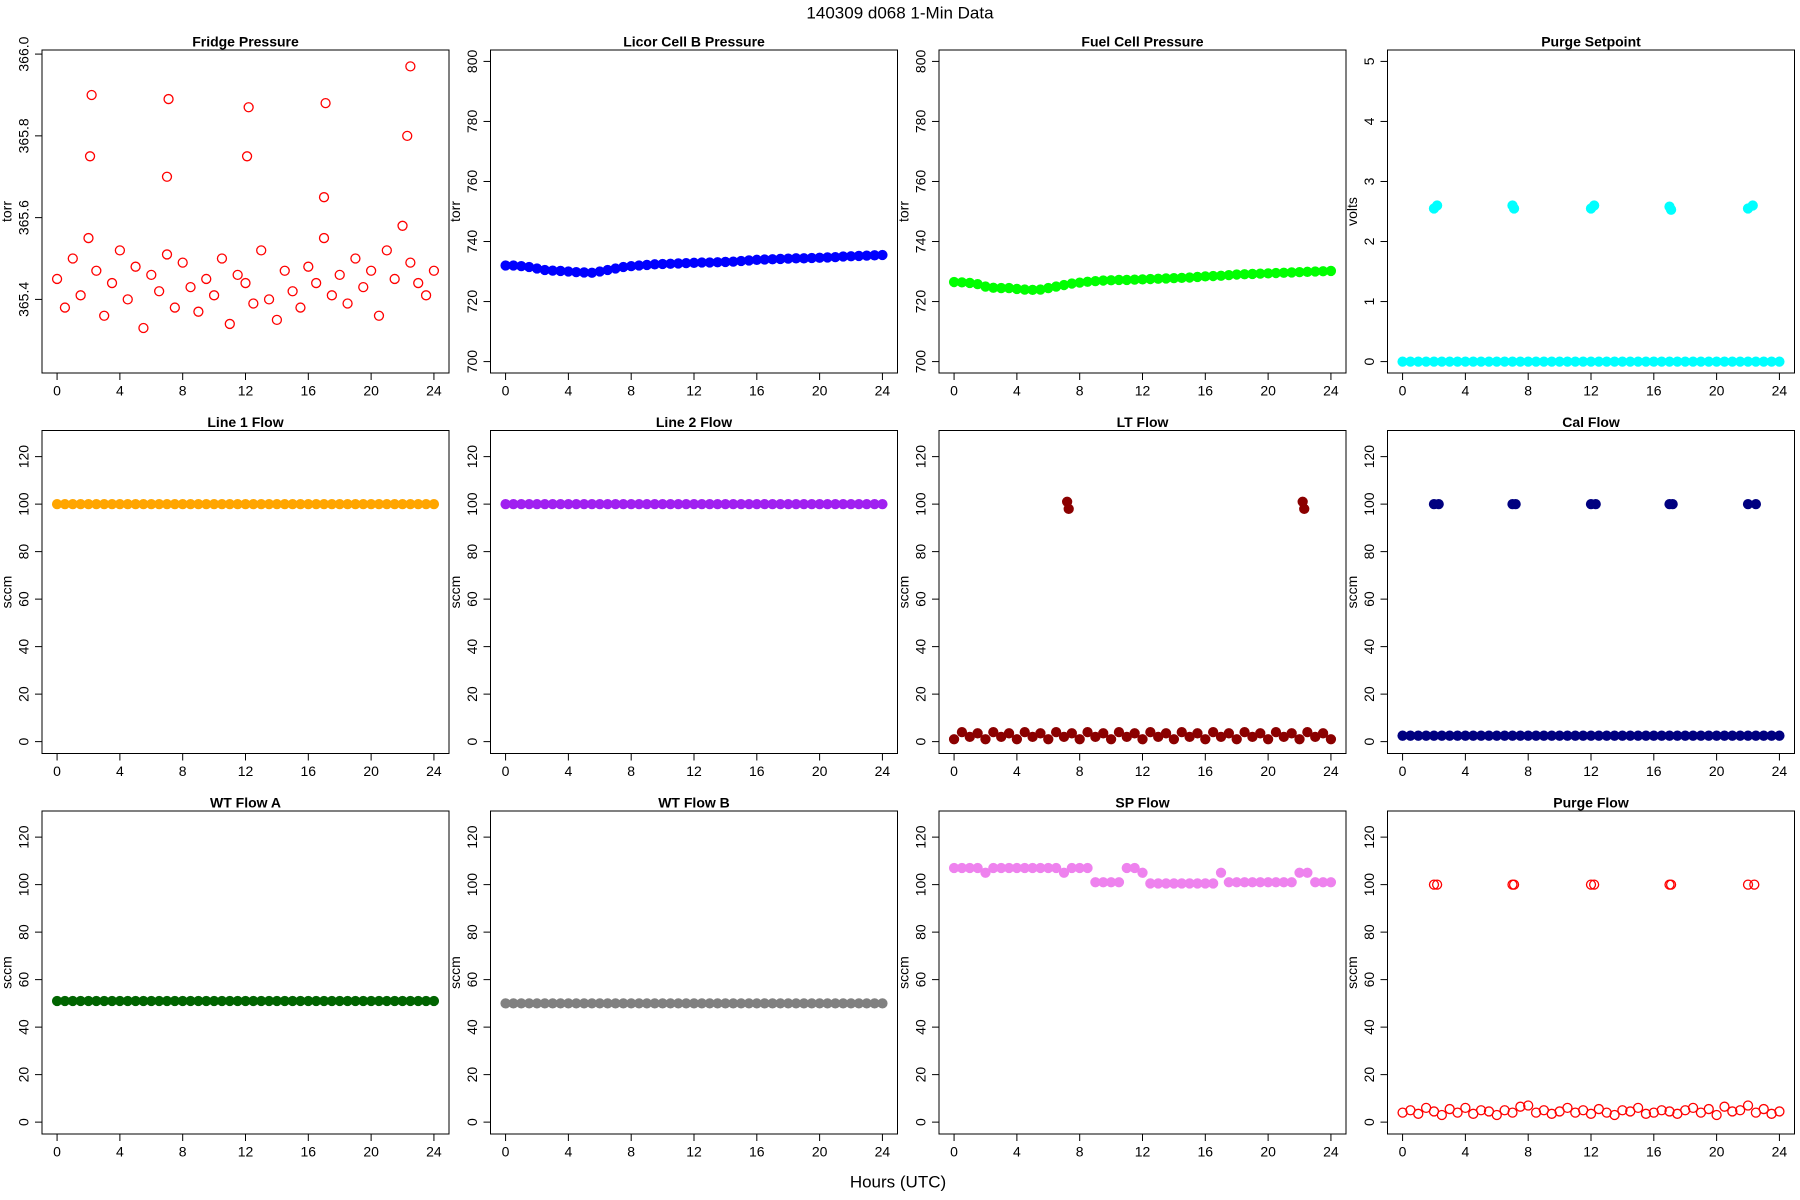  What do you see at coordinates (1142, 42) in the screenshot?
I see `panel-title: Fuel Cell Pressure` at bounding box center [1142, 42].